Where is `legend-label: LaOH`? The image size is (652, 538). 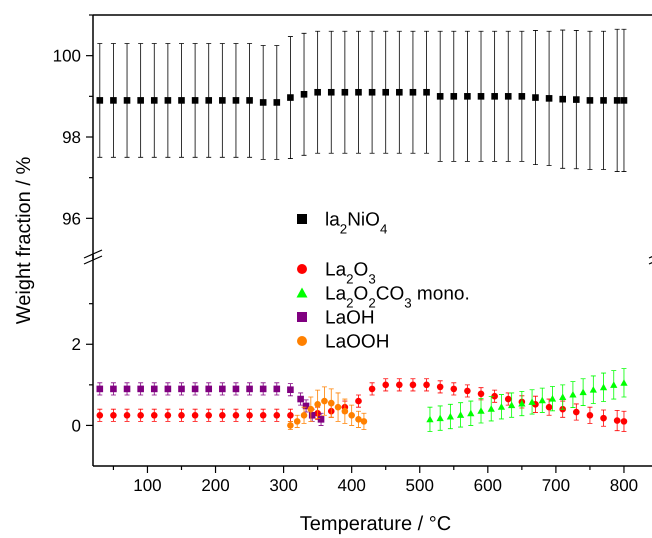
legend-label: LaOH is located at coordinates (350, 318).